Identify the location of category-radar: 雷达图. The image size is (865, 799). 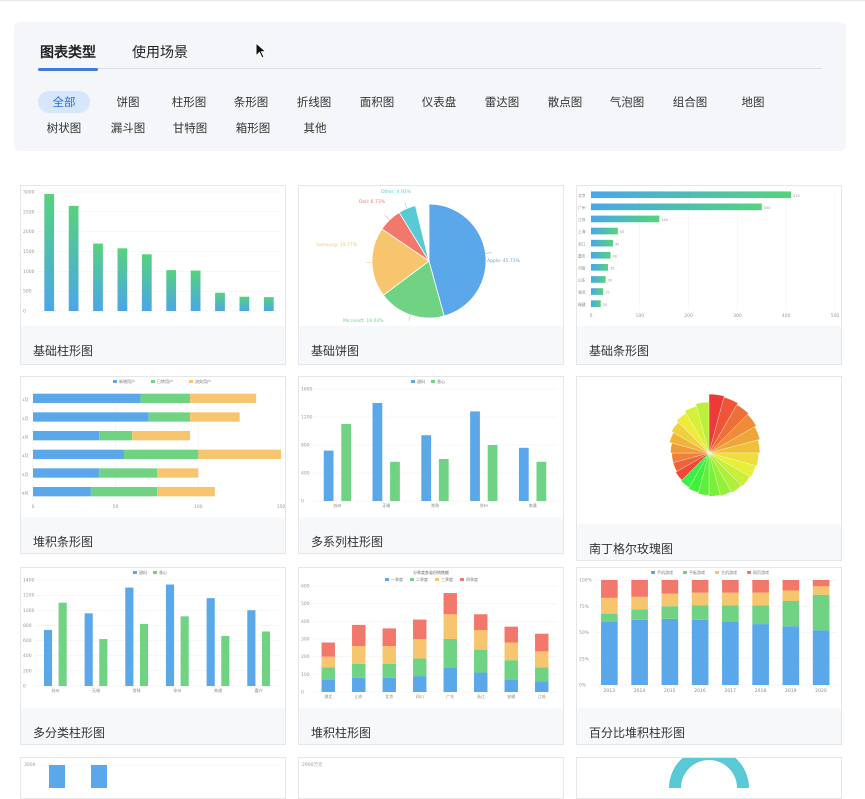
(502, 102).